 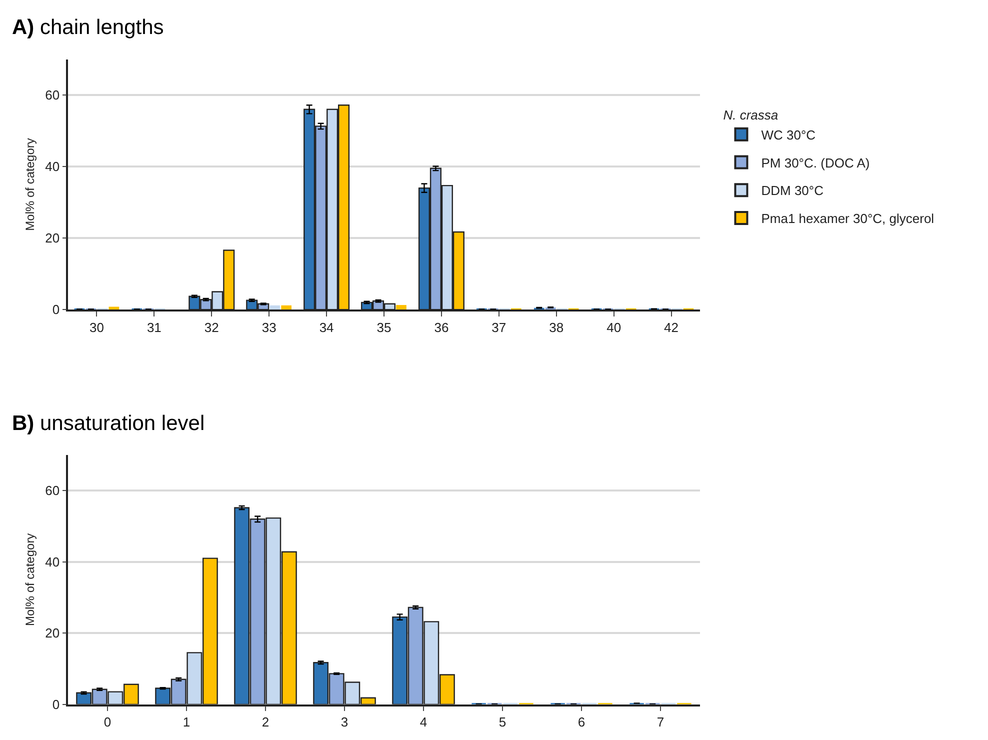 What do you see at coordinates (326, 327) in the screenshot?
I see `x-tick-label: 34` at bounding box center [326, 327].